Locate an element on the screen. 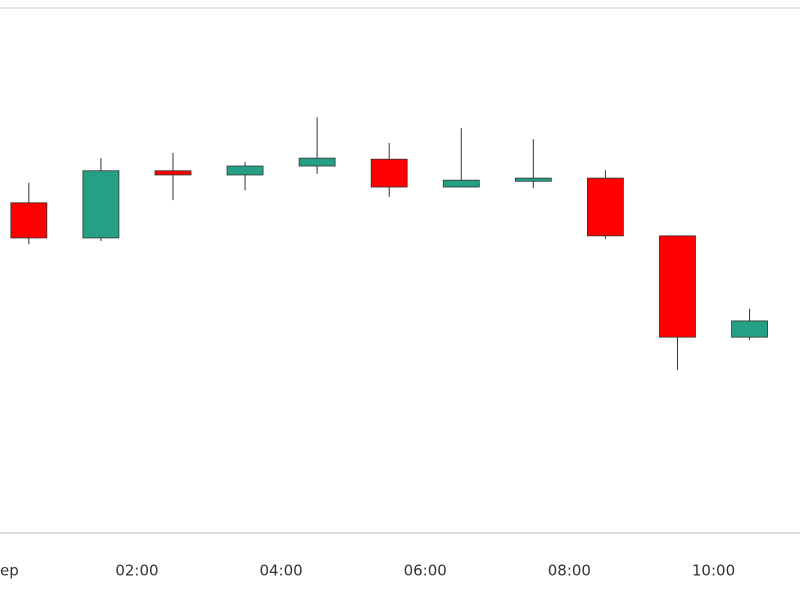 This screenshot has height=600, width=800. x-tick-label: 10:00 is located at coordinates (713, 571).